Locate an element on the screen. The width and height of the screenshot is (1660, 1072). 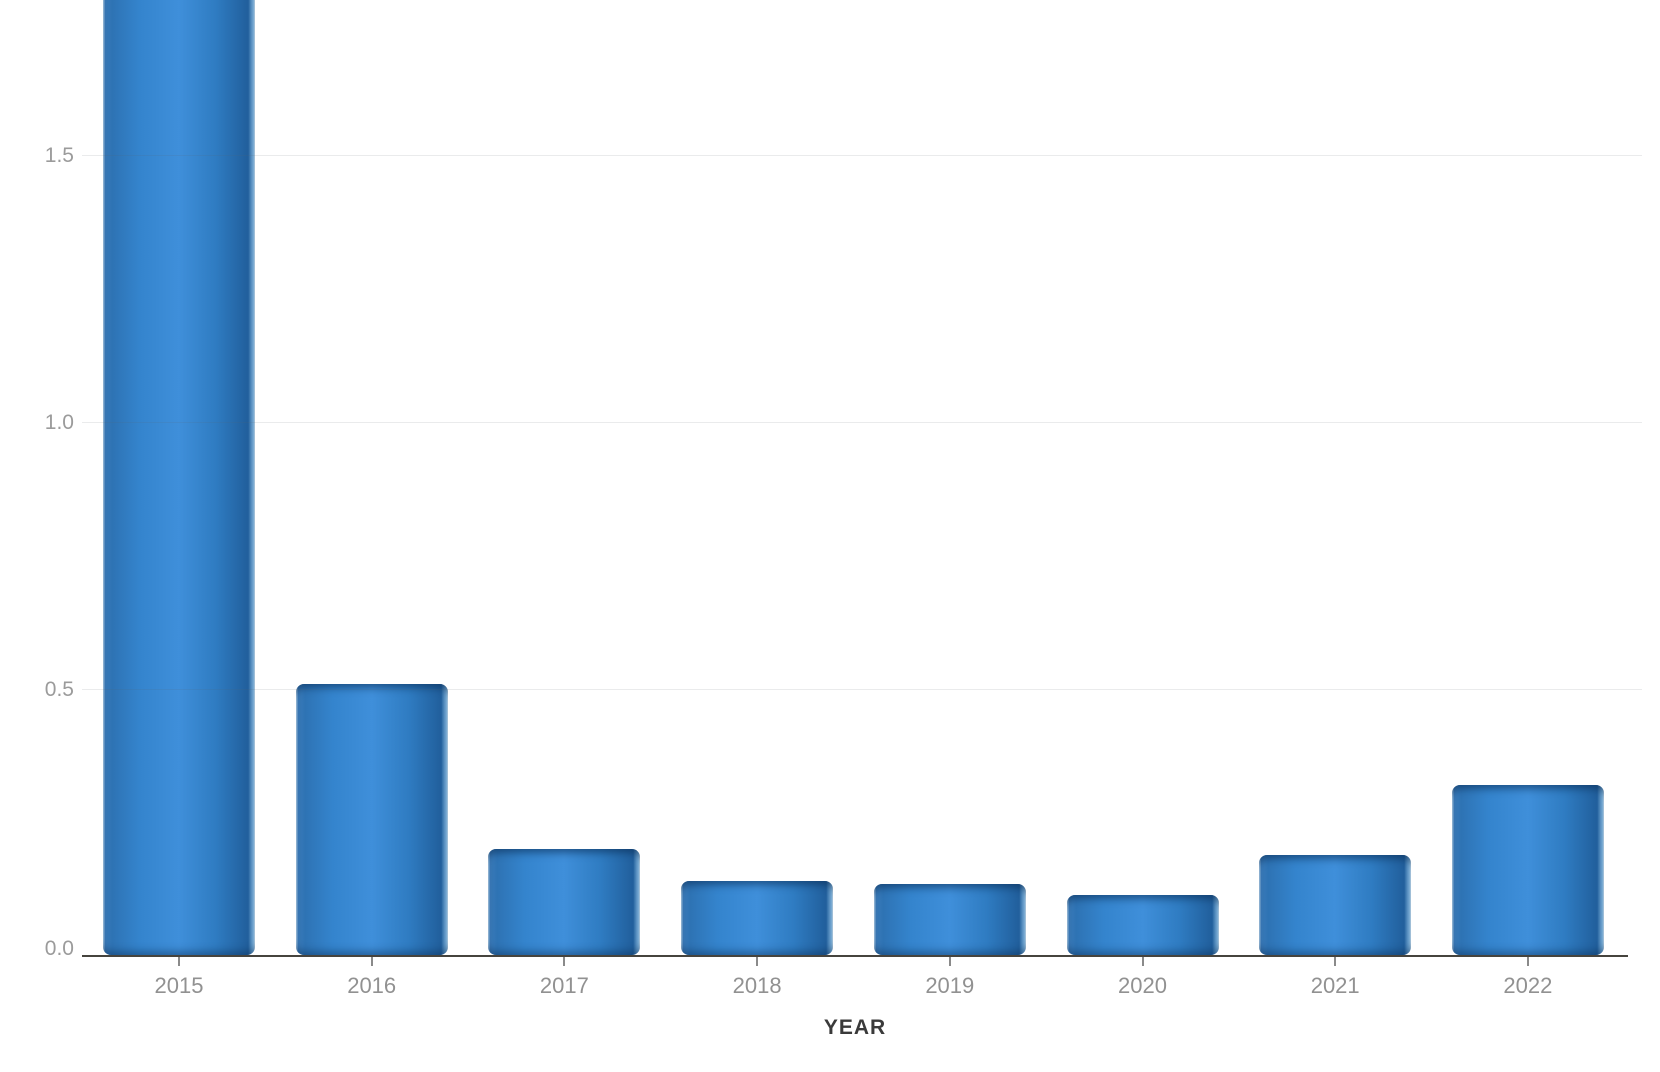
x-tick-2015 is located at coordinates (179, 961).